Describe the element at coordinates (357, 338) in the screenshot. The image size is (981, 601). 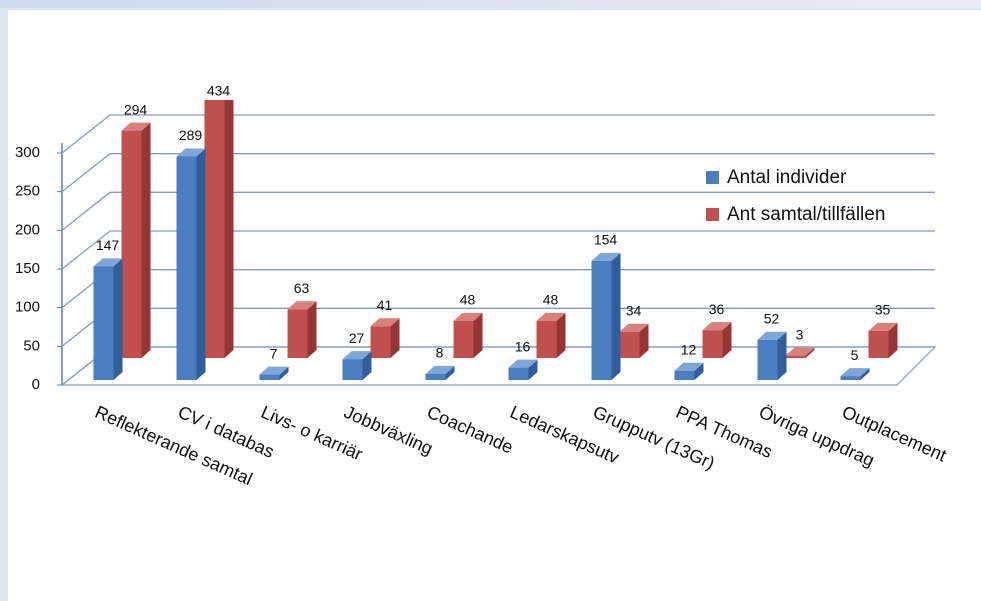
I see `value-label: 27` at that location.